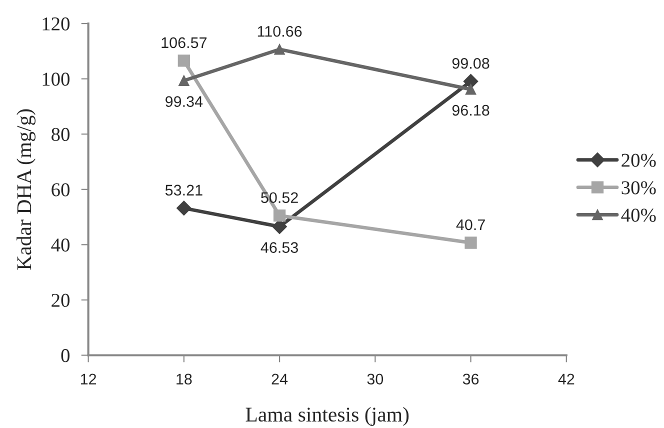  I want to click on data-label: 53.21, so click(183, 190).